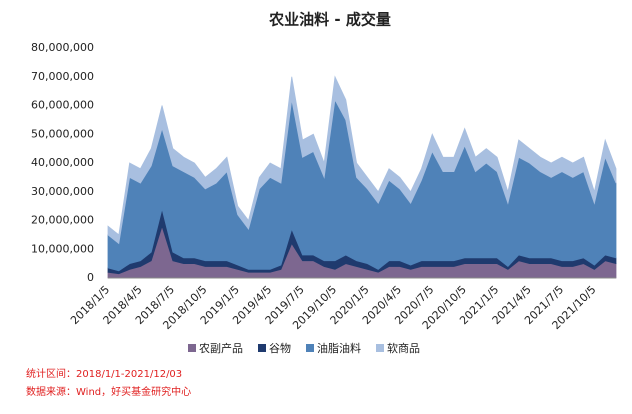 This screenshot has width=632, height=414. Describe the element at coordinates (62, 191) in the screenshot. I see `y-tick-label: 30,000,000` at that location.